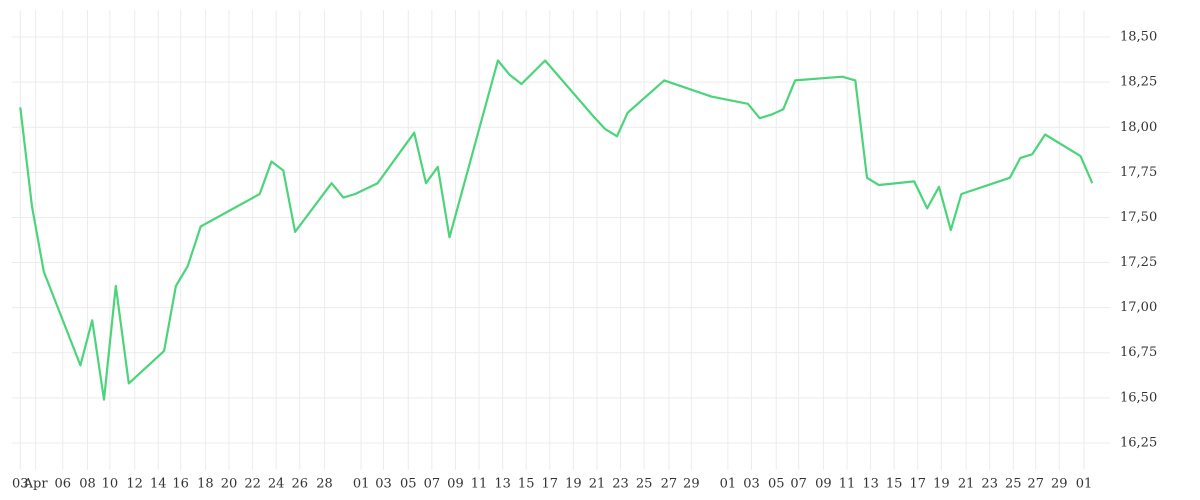  I want to click on x-tick-label: 26, so click(299, 484).